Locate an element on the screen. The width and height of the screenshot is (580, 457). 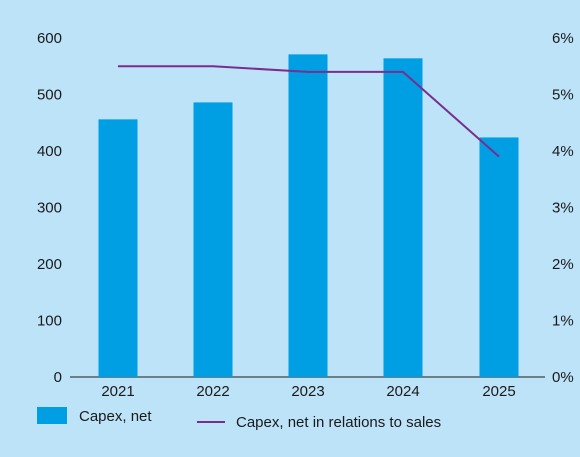
y-right-tick-label: 6% is located at coordinates (563, 38).